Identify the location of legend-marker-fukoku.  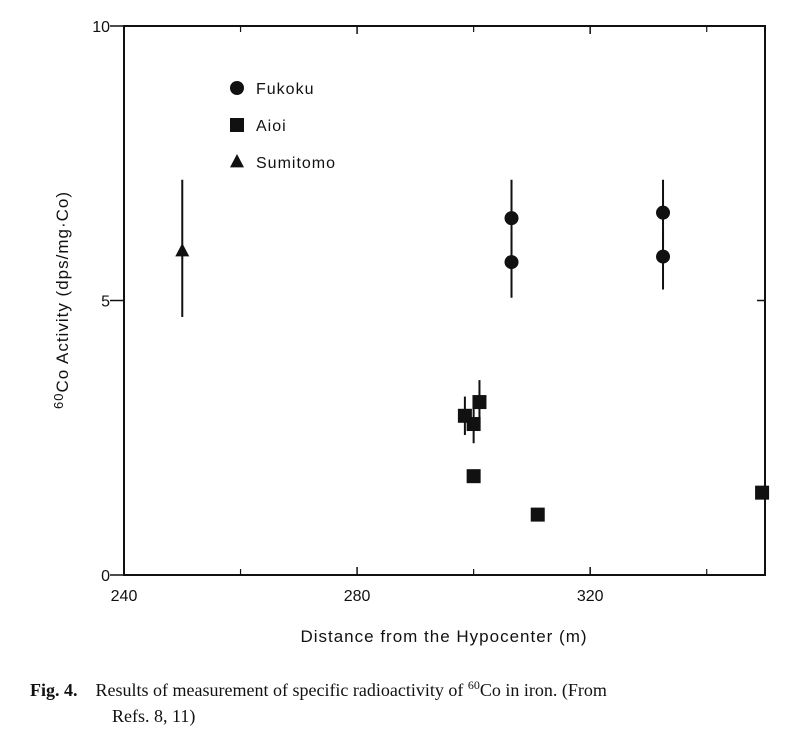
(237, 88).